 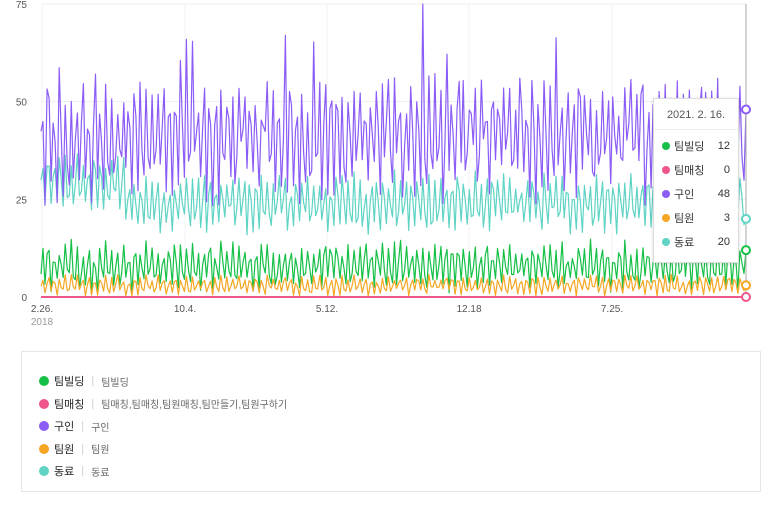 I want to click on series-line-팀원, so click(x=393, y=285).